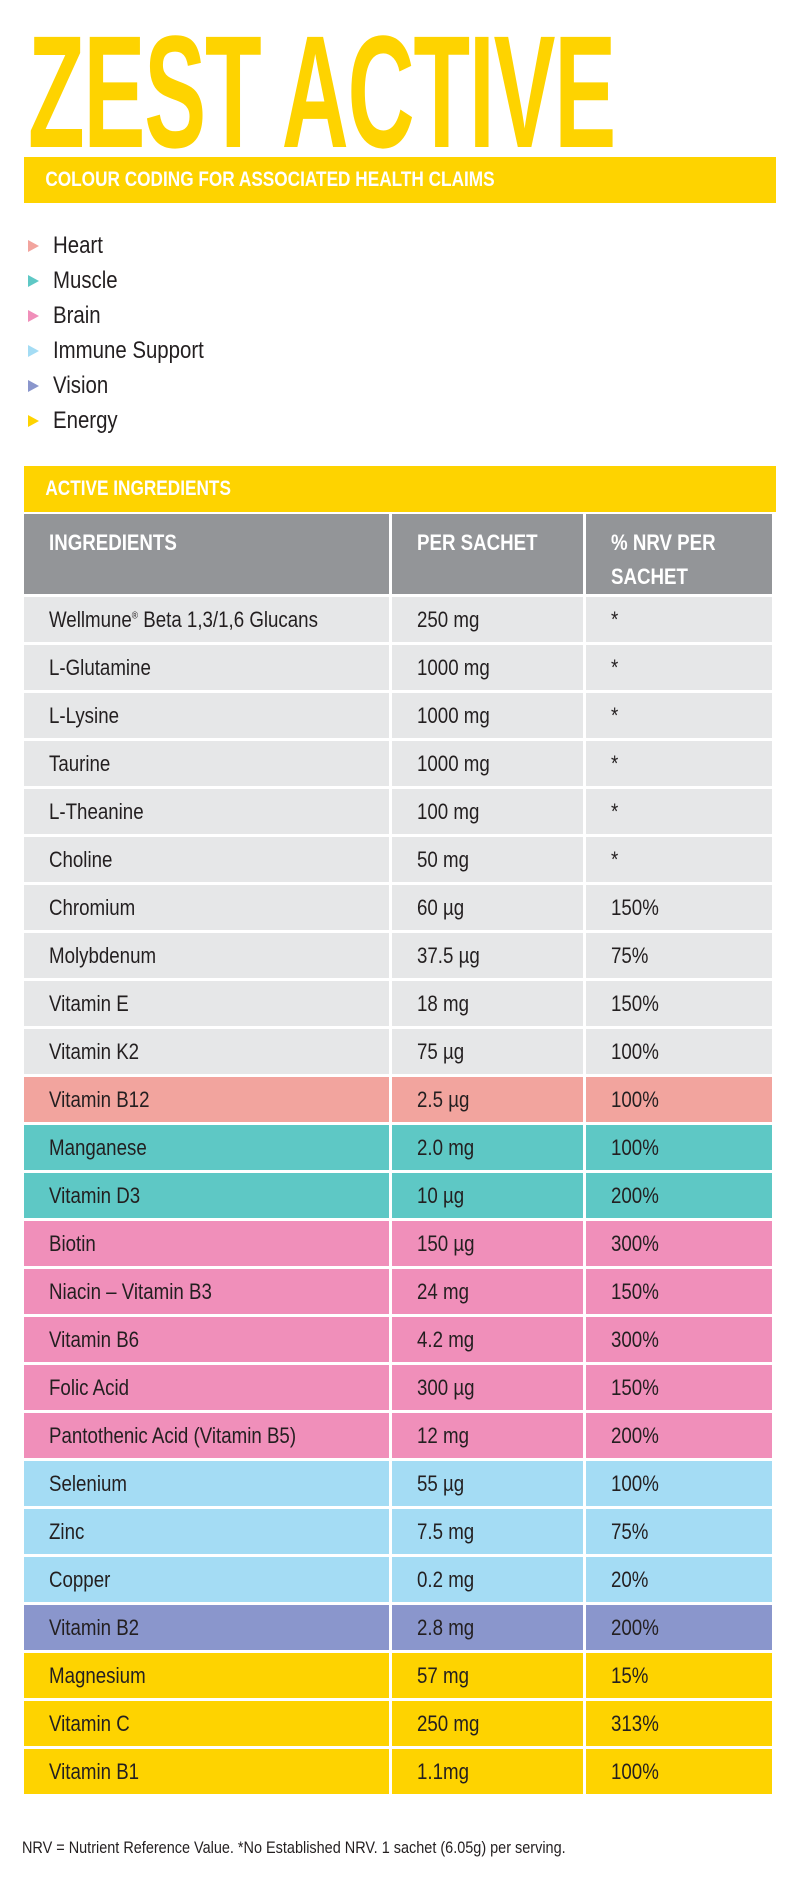  What do you see at coordinates (94, 1340) in the screenshot?
I see `ingredient-name: Vitamin B6` at bounding box center [94, 1340].